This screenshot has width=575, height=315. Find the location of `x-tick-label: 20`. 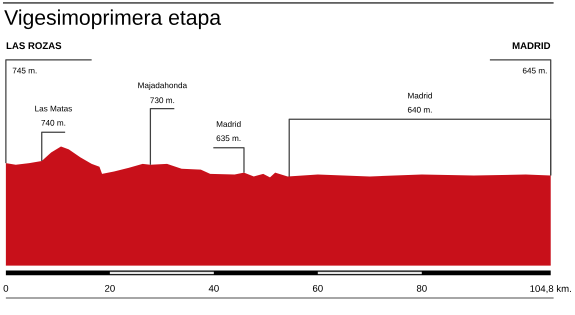

x-tick-label: 20 is located at coordinates (109, 288).